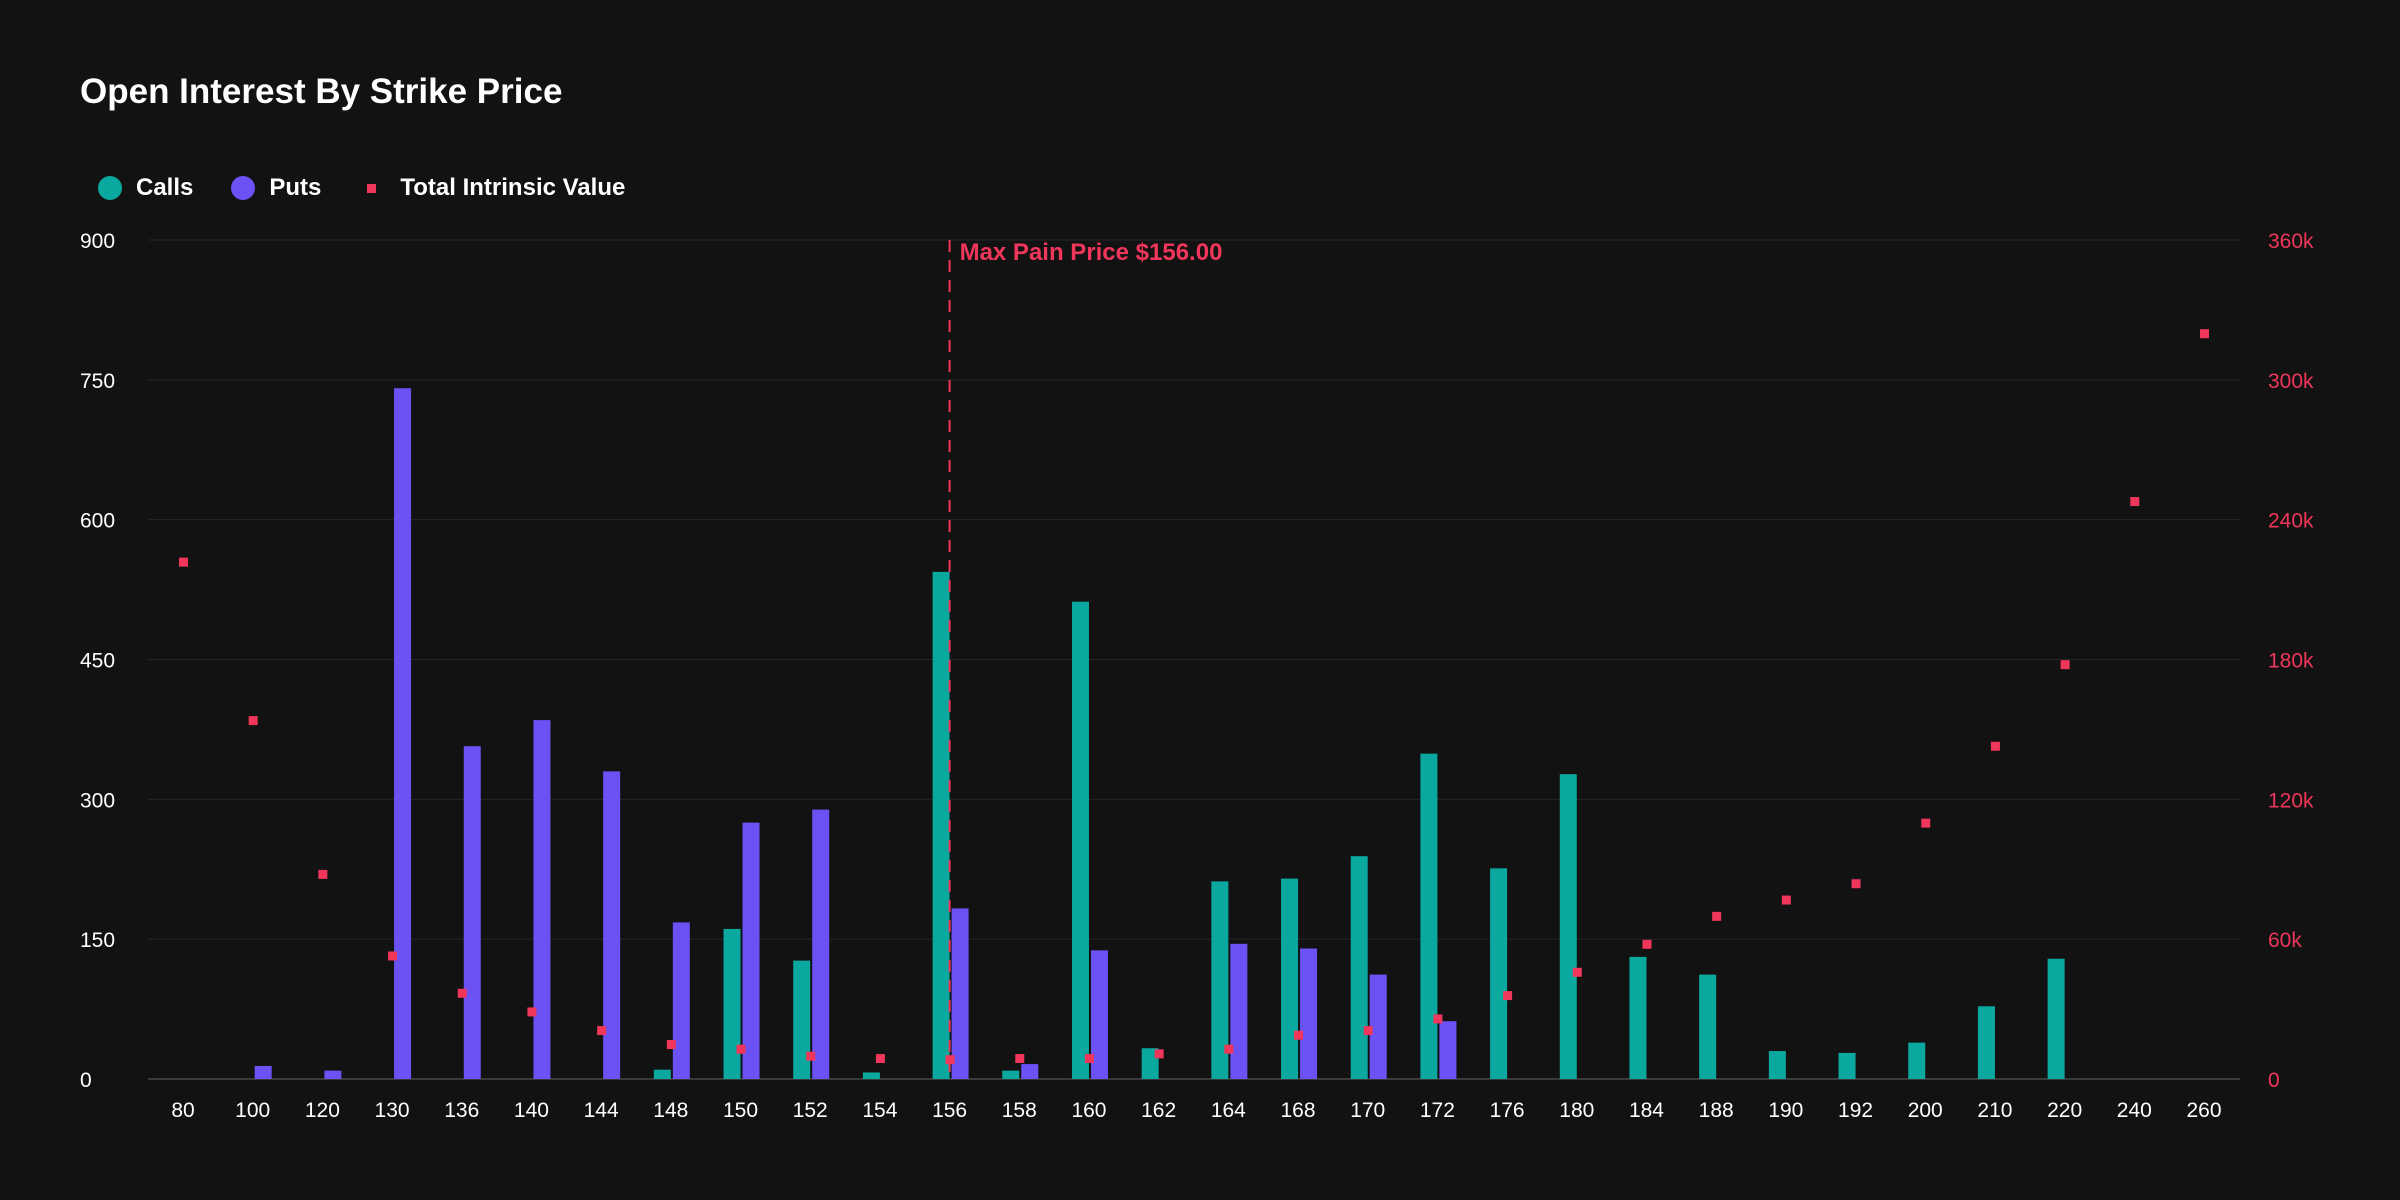 This screenshot has width=2400, height=1200. What do you see at coordinates (1507, 1110) in the screenshot?
I see `x-tick-label: 176` at bounding box center [1507, 1110].